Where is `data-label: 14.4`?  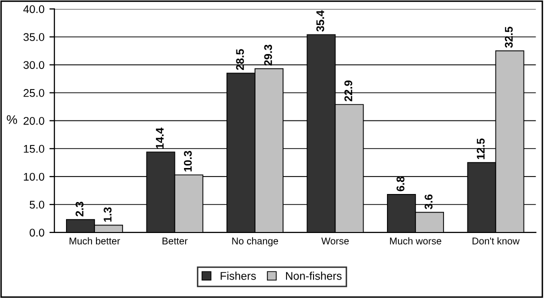 data-label: 14.4 is located at coordinates (160, 138).